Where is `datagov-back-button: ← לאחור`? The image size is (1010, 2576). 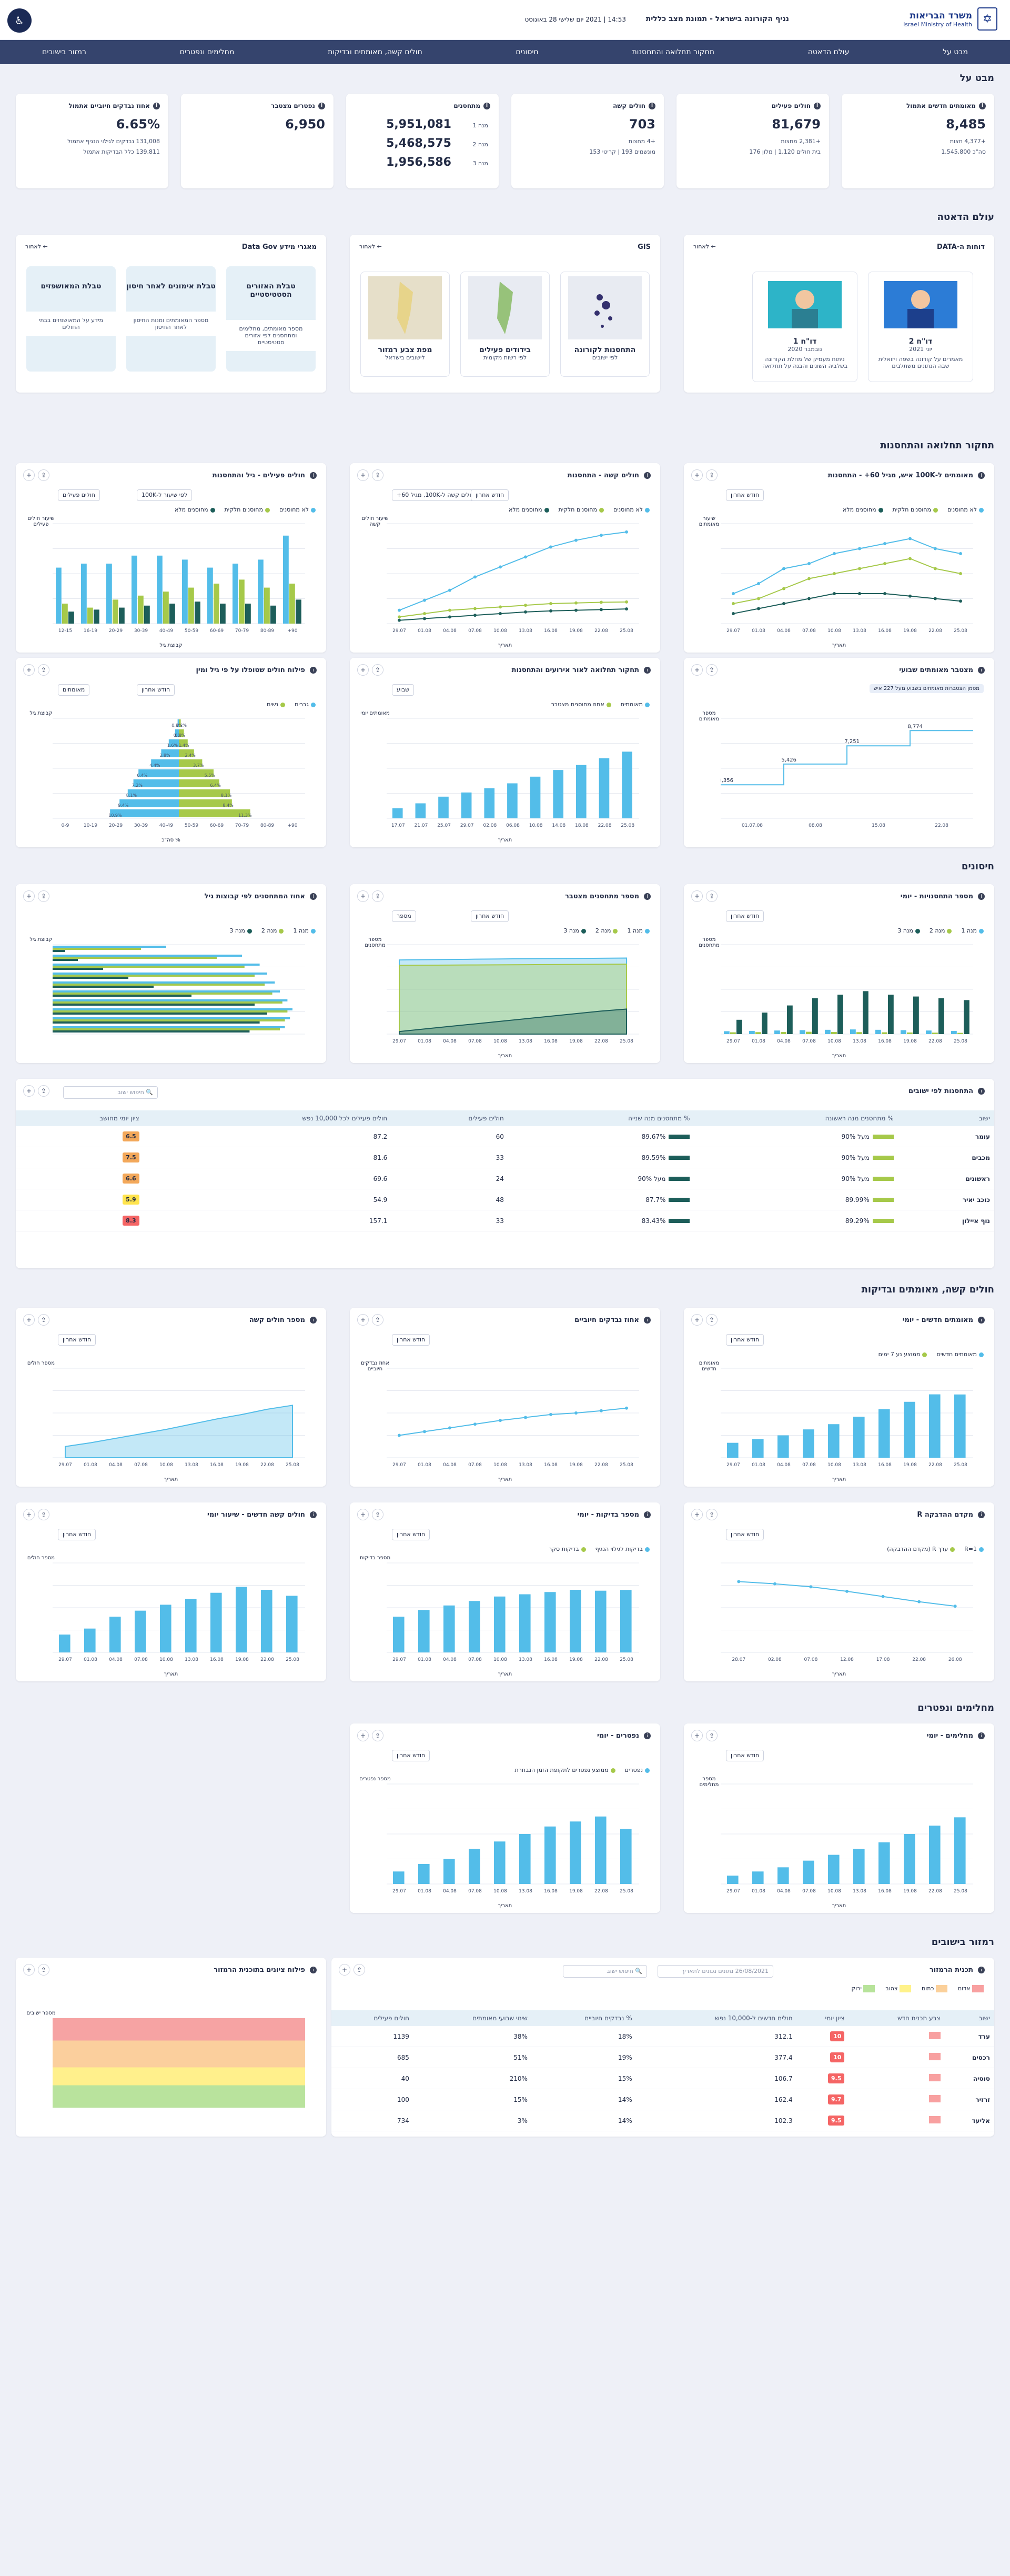
datagov-back-button: ← לאחור is located at coordinates (36, 246).